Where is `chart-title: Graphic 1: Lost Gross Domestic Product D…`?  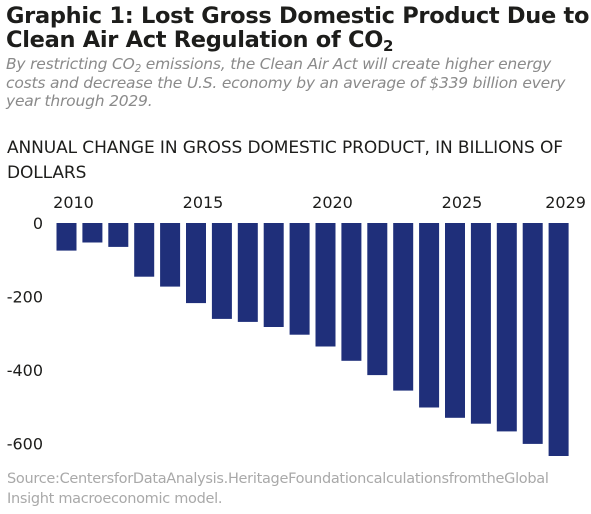 chart-title: Graphic 1: Lost Gross Domestic Product D… is located at coordinates (298, 29).